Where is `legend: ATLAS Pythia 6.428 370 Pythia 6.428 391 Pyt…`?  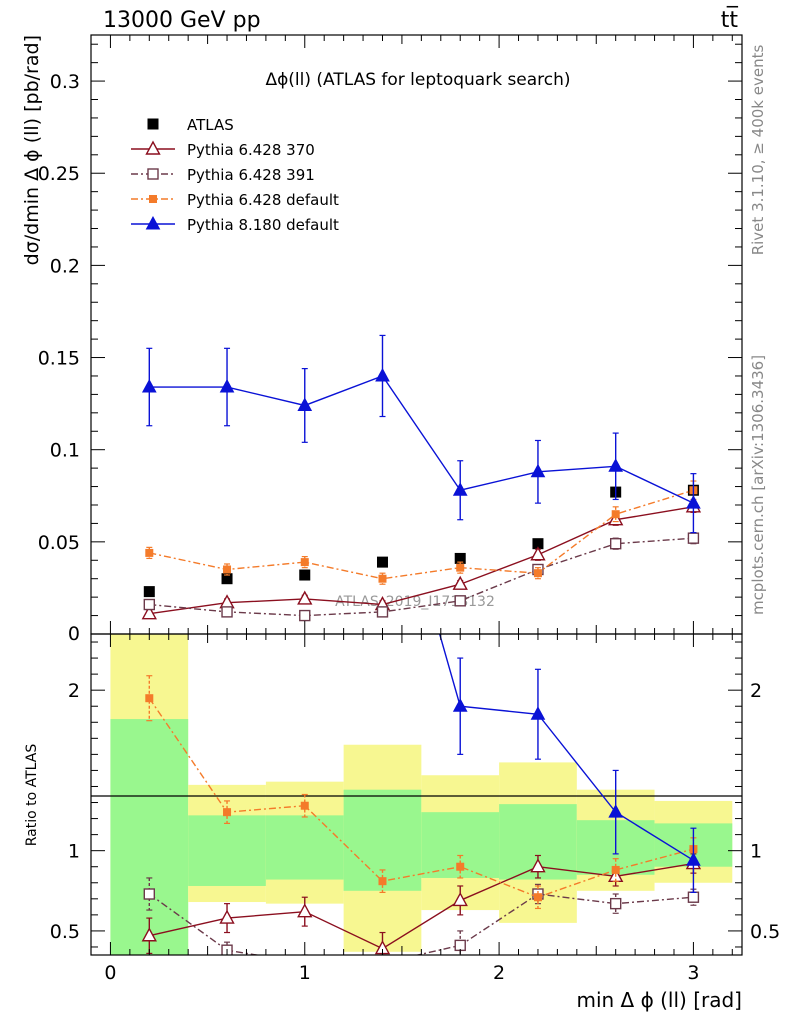
legend: ATLAS Pythia 6.428 370 Pythia 6.428 391 Pyt… is located at coordinates (235, 175).